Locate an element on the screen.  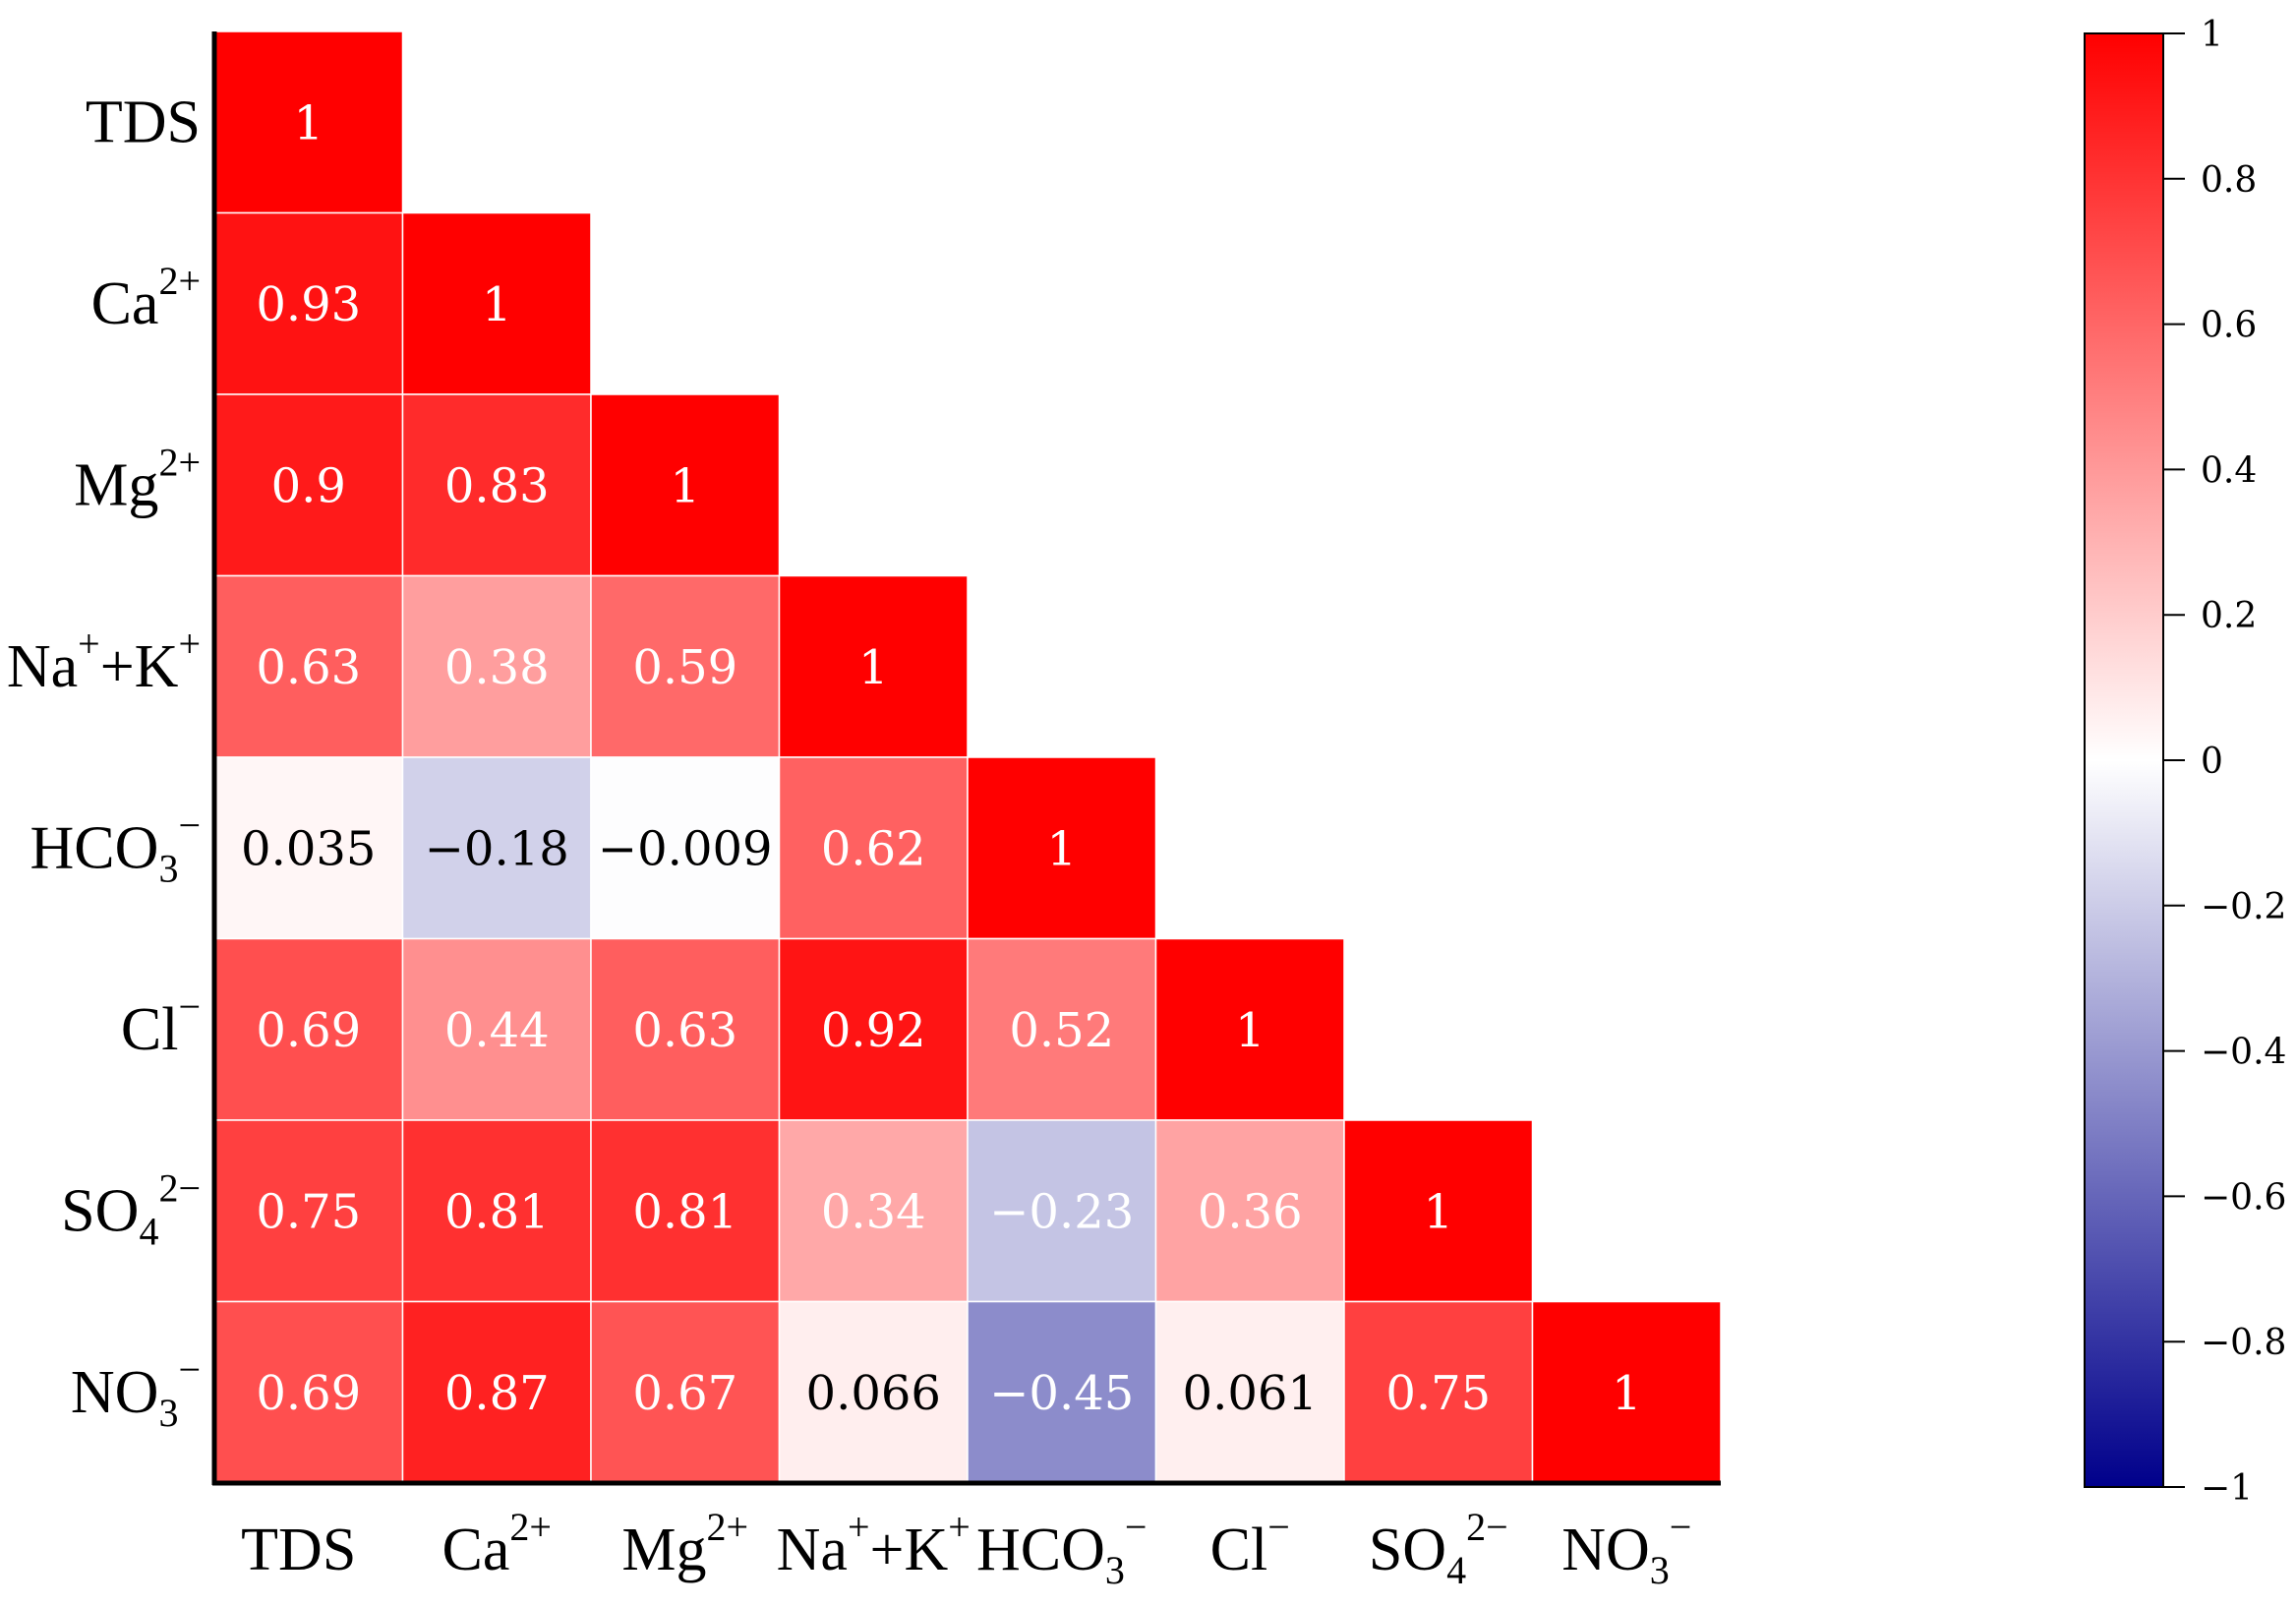
label-superscript: 2− is located at coordinates (179, 1187).